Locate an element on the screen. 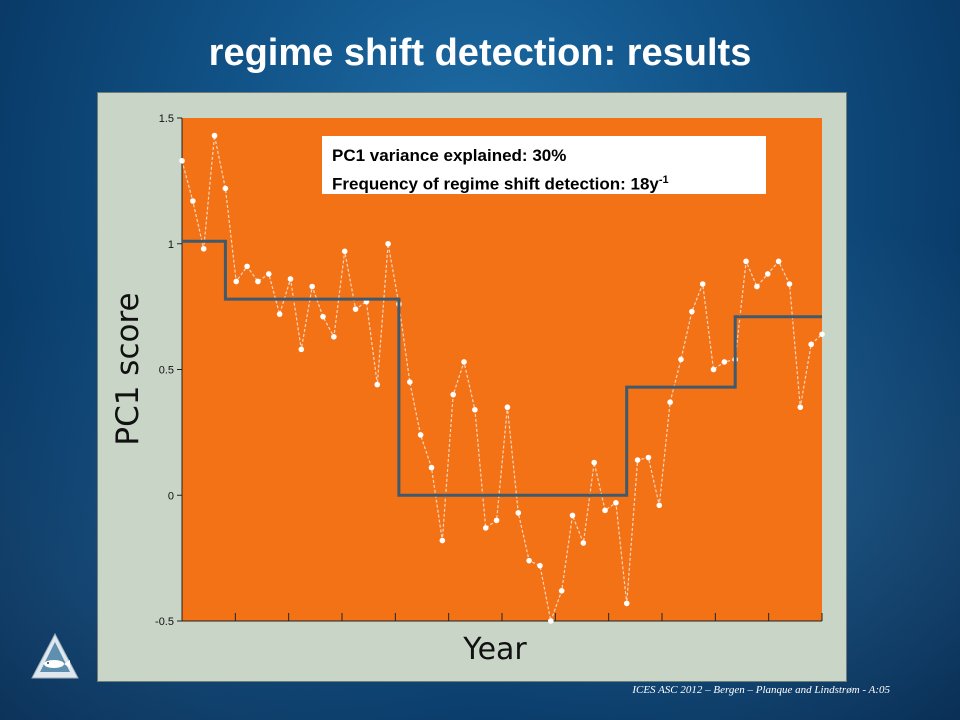  y-tick-label: 1 is located at coordinates (171, 245).